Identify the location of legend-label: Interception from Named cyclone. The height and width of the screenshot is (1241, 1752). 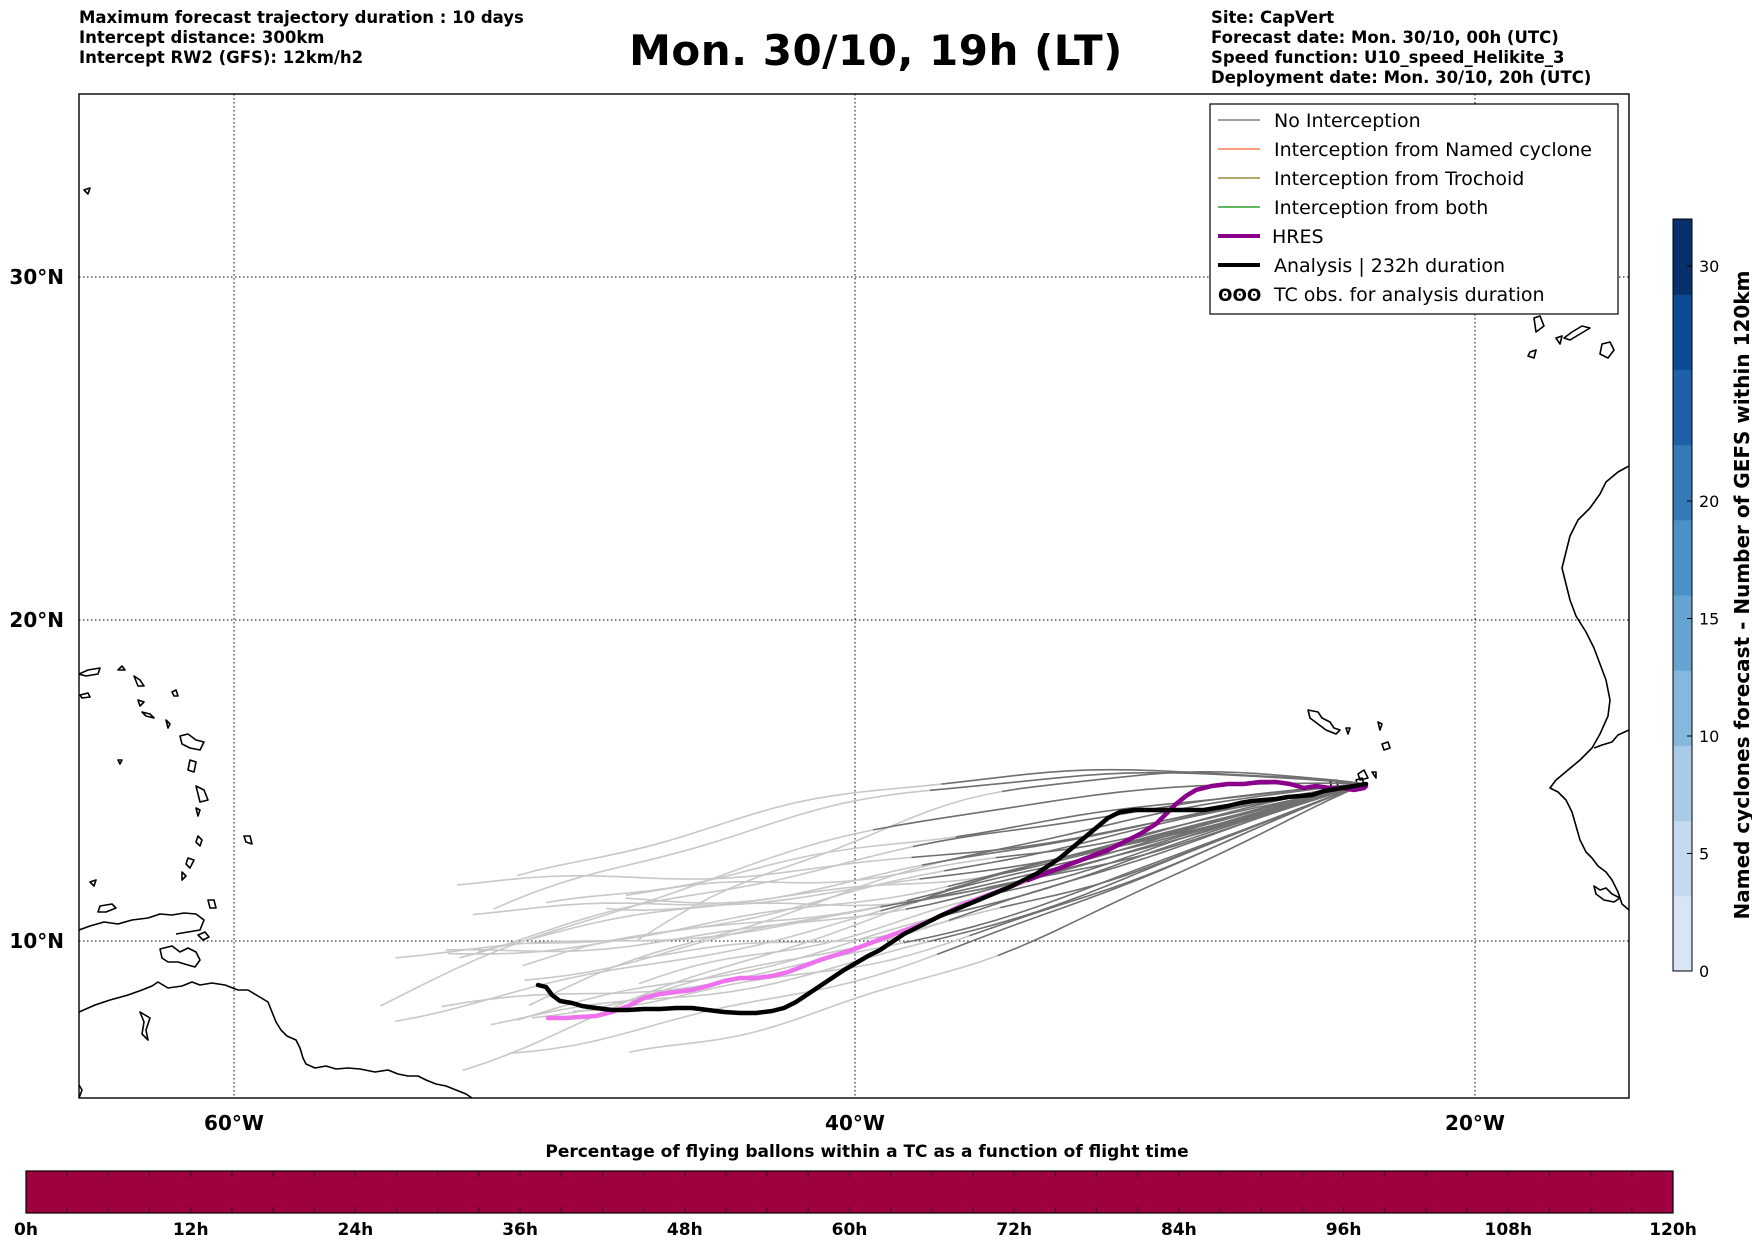
(1433, 150).